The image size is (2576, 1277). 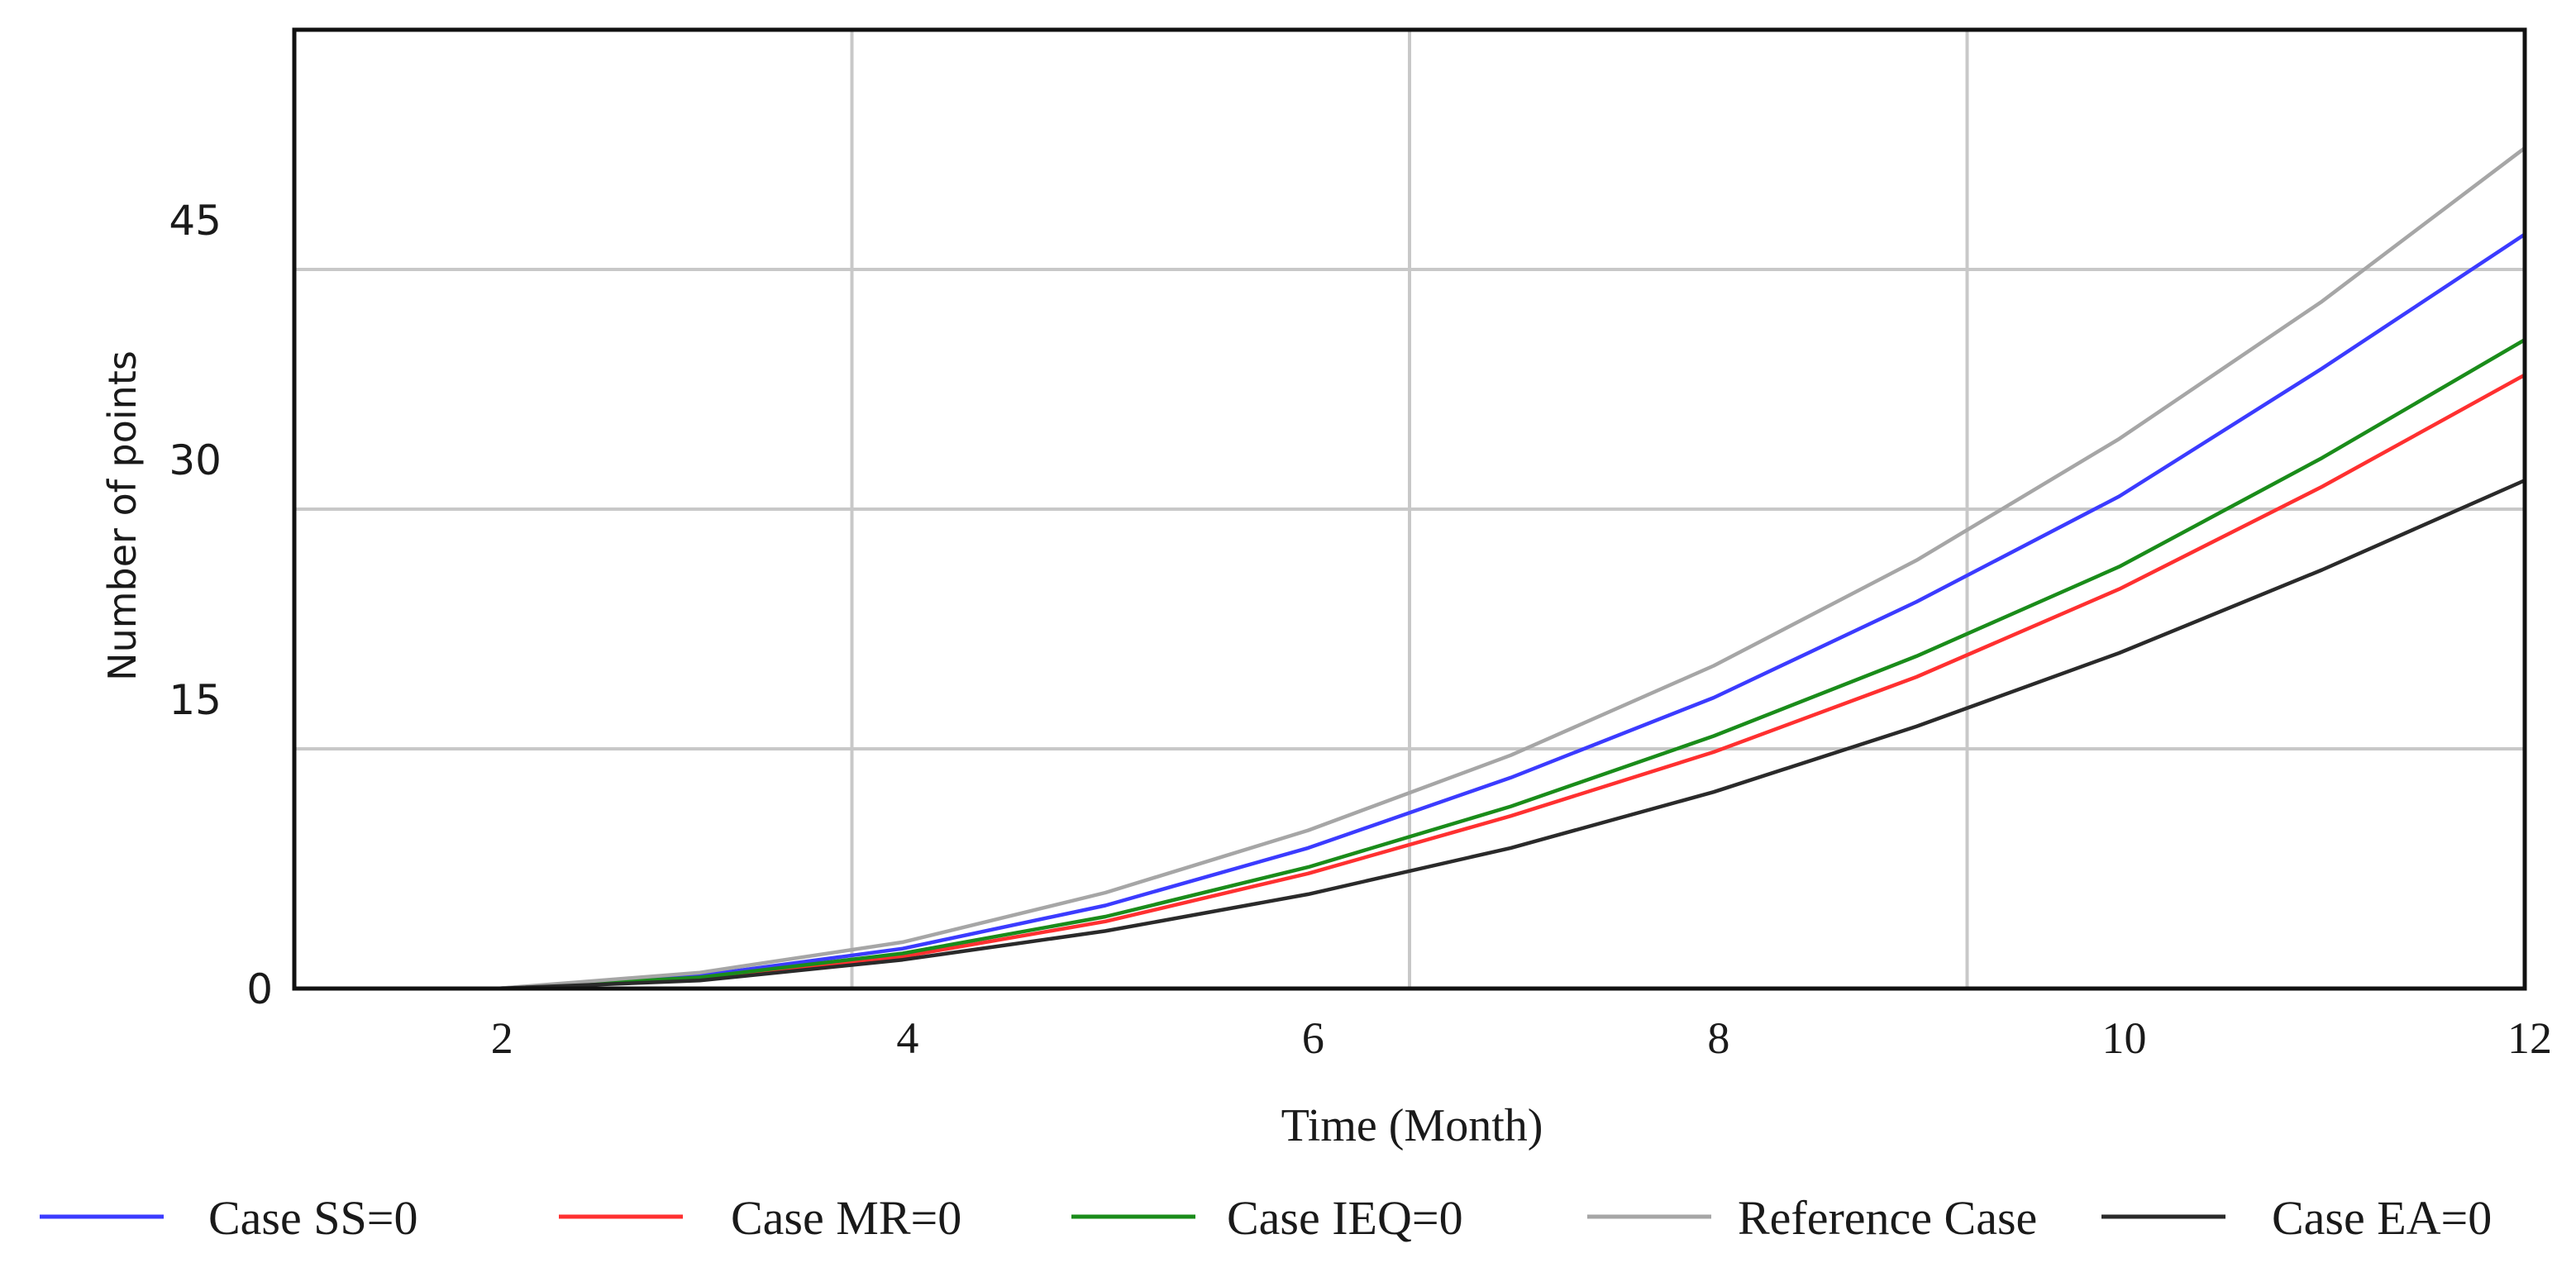 What do you see at coordinates (195, 460) in the screenshot?
I see `y-tick-label: 30` at bounding box center [195, 460].